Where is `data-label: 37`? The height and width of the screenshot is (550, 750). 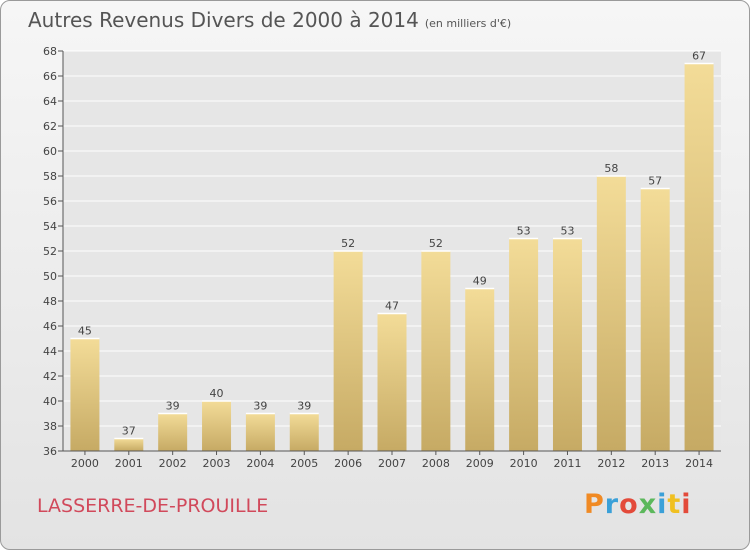 data-label: 37 is located at coordinates (129, 431).